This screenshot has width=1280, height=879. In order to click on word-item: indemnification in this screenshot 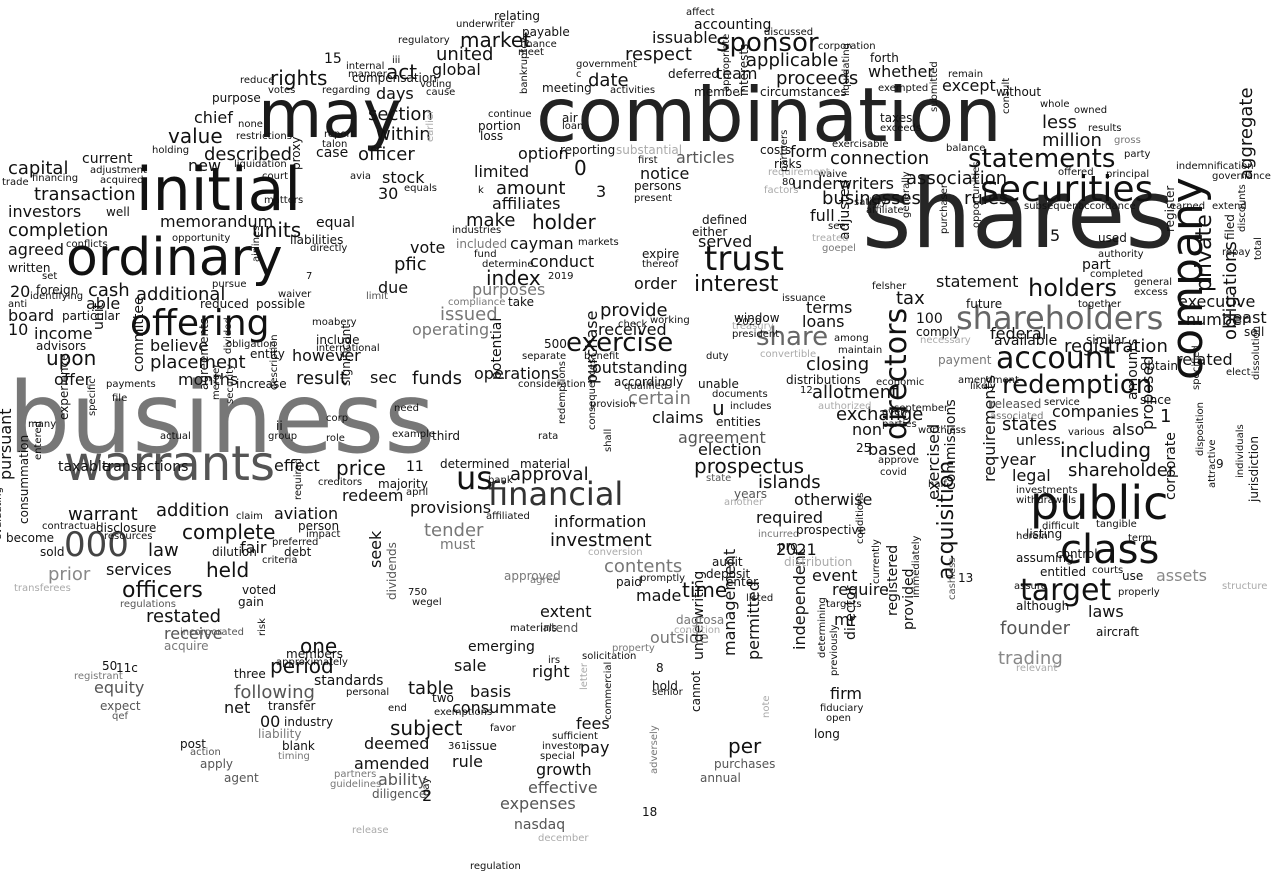, I will do `click(1215, 166)`.